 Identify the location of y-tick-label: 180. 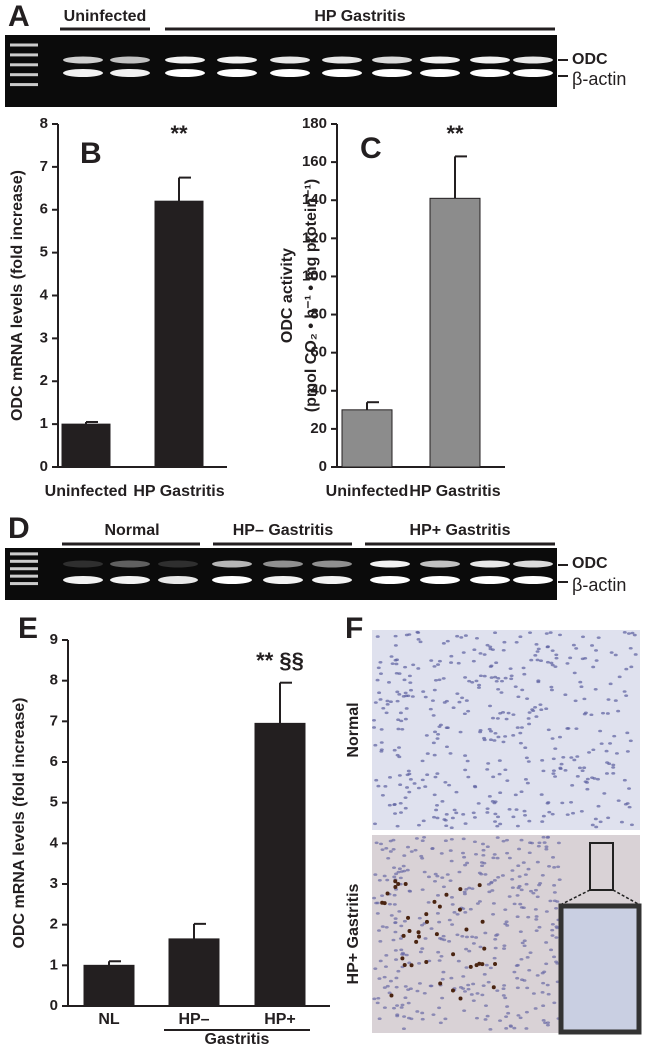
(314, 123).